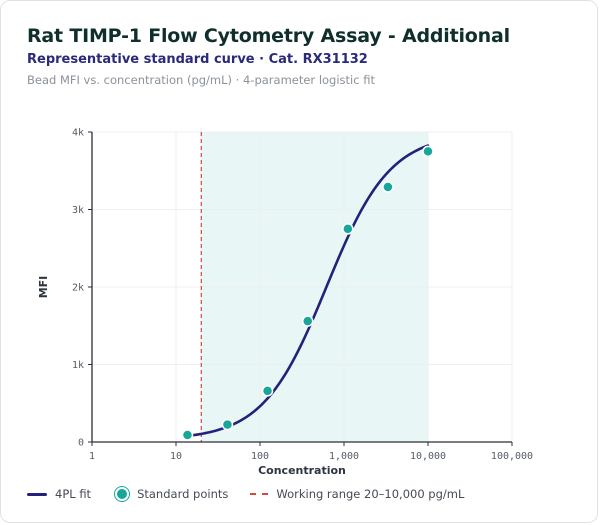 This screenshot has height=525, width=600. I want to click on x-tick-label: 10, so click(176, 456).